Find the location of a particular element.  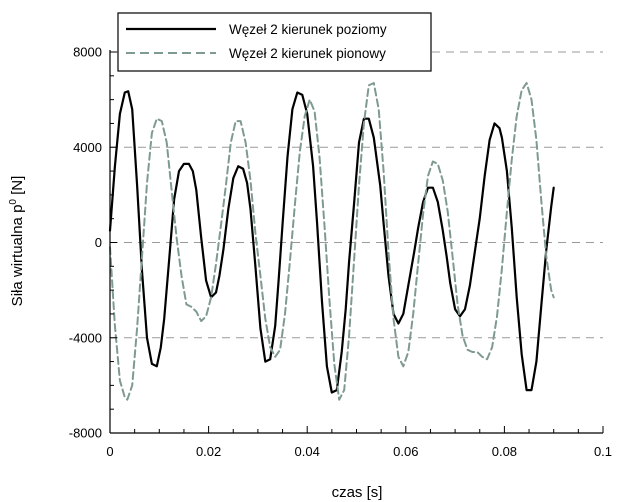

x-tick-label-5: 0.1 is located at coordinates (603, 451).